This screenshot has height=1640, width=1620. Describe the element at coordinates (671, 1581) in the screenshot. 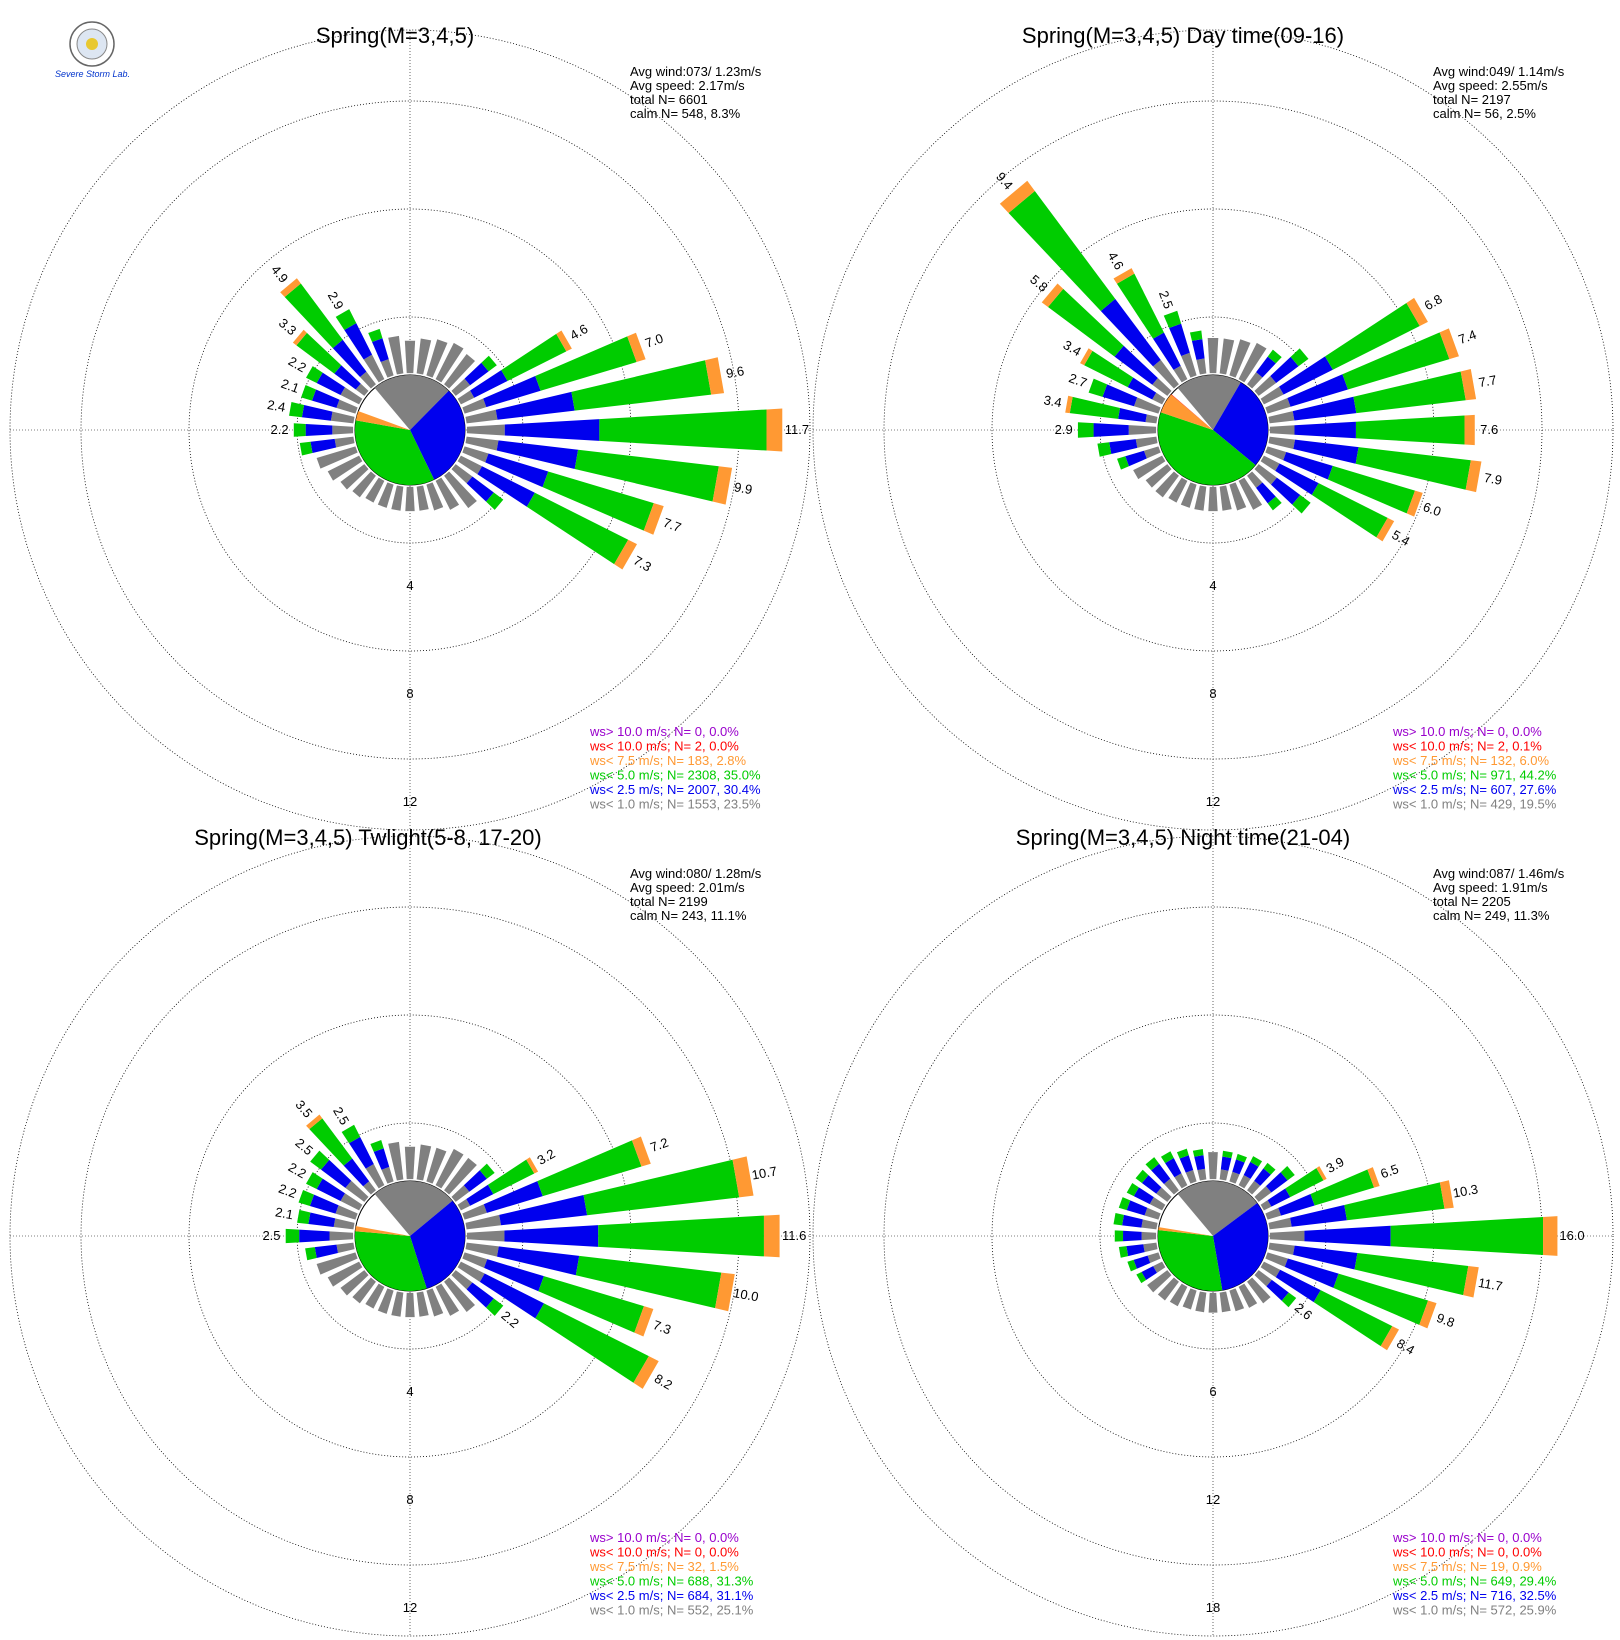

I see `legend-entry: ws< 5.0 m/s; N= 688, 31.3%` at that location.